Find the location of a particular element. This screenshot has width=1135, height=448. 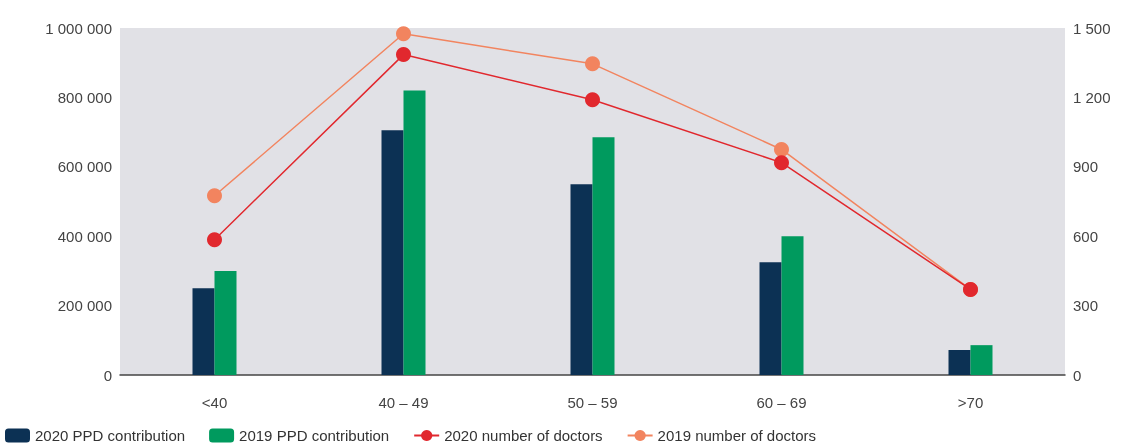

y2-tick-label: 1 500 is located at coordinates (1092, 28).